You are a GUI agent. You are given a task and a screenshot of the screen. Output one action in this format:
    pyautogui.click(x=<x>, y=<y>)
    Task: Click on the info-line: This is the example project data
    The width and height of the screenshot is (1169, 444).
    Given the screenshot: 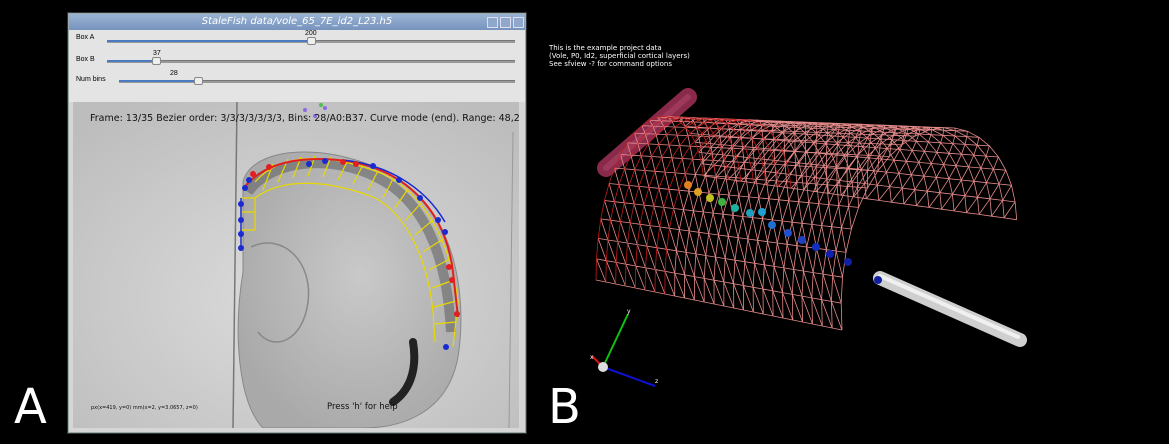 What is the action you would take?
    pyautogui.click(x=605, y=48)
    